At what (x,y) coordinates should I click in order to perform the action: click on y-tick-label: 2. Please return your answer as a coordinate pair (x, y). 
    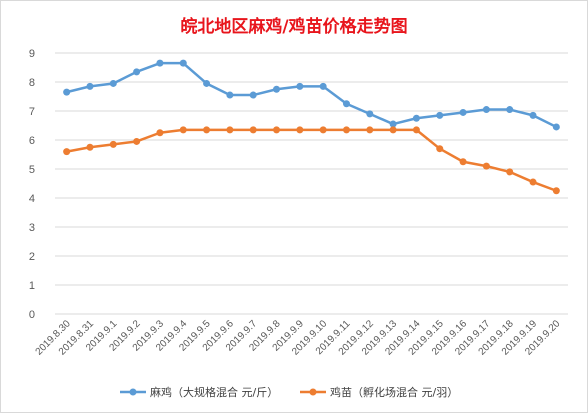
    Looking at the image, I should click on (32, 257).